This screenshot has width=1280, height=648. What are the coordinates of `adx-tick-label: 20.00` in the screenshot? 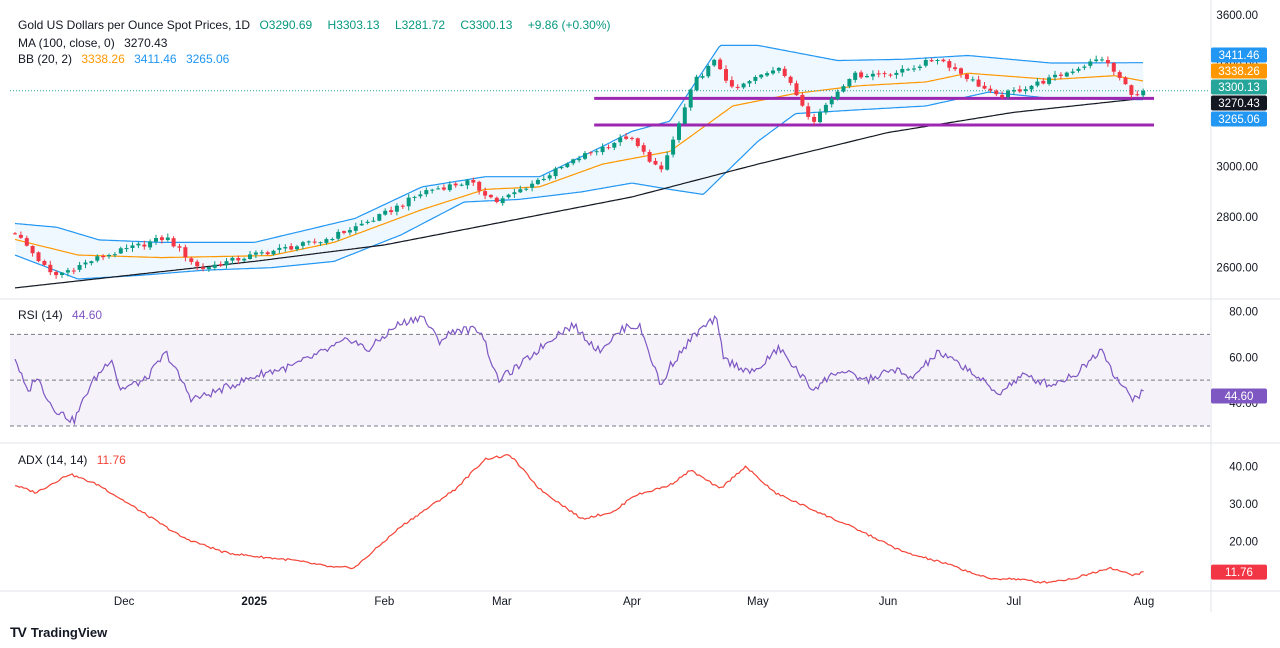 It's located at (1243, 542).